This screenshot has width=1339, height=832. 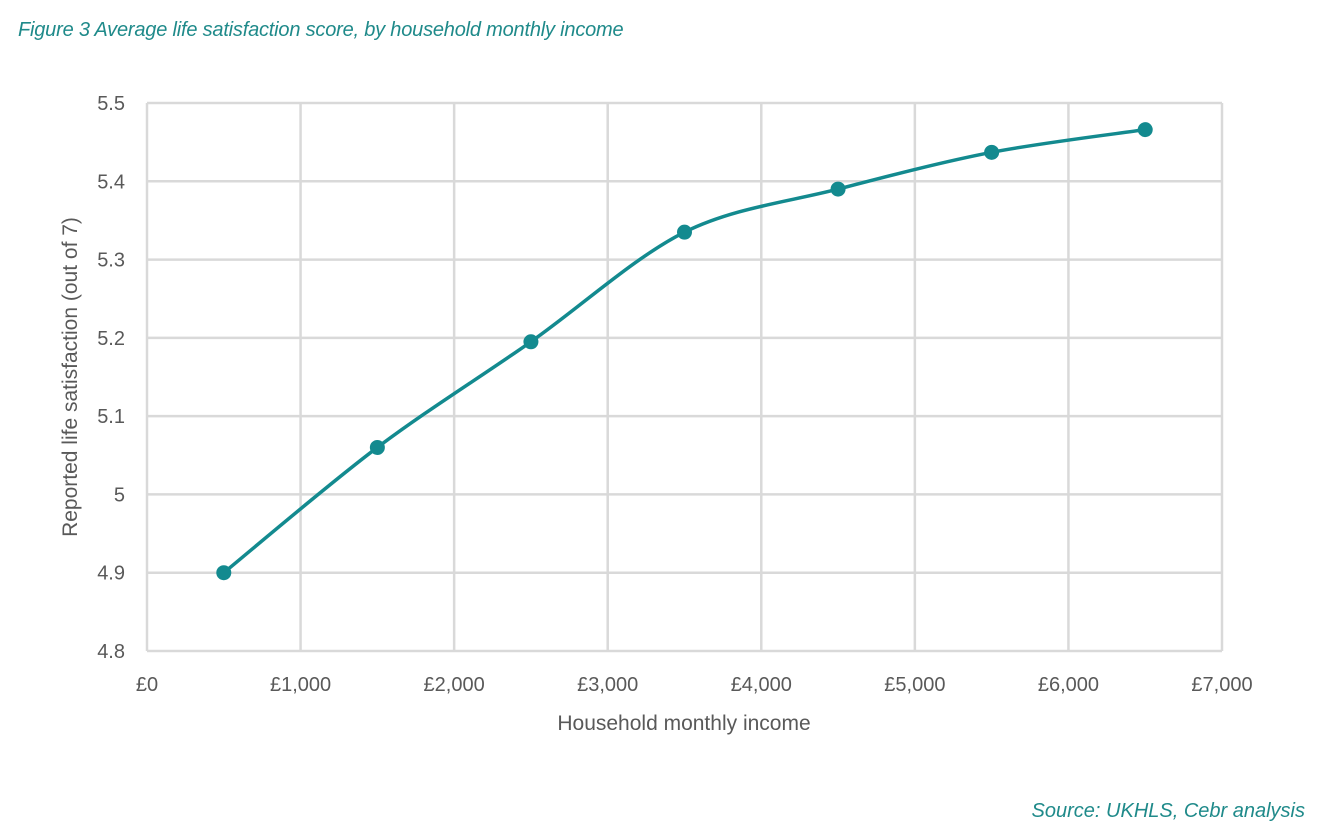 I want to click on x-tick-label: £1,000, so click(x=300, y=685).